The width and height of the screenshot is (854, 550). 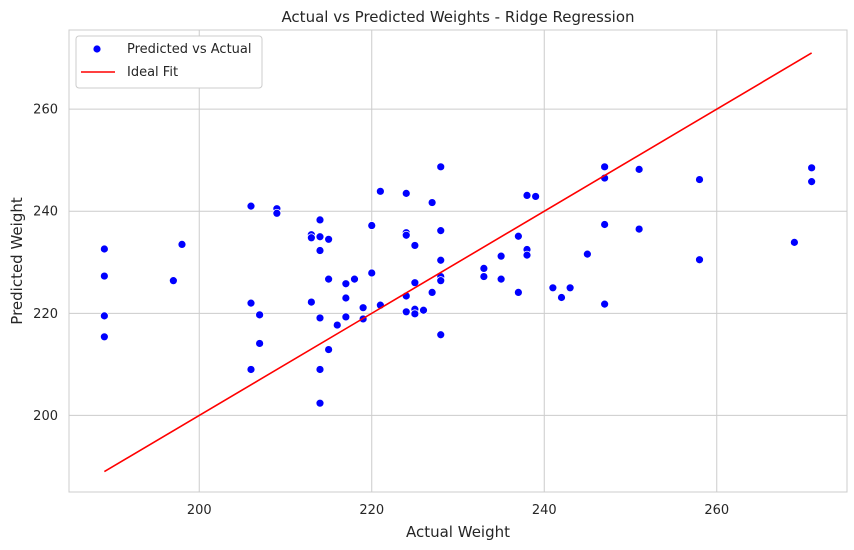 What do you see at coordinates (97, 49) in the screenshot?
I see `legend-scatter-marker` at bounding box center [97, 49].